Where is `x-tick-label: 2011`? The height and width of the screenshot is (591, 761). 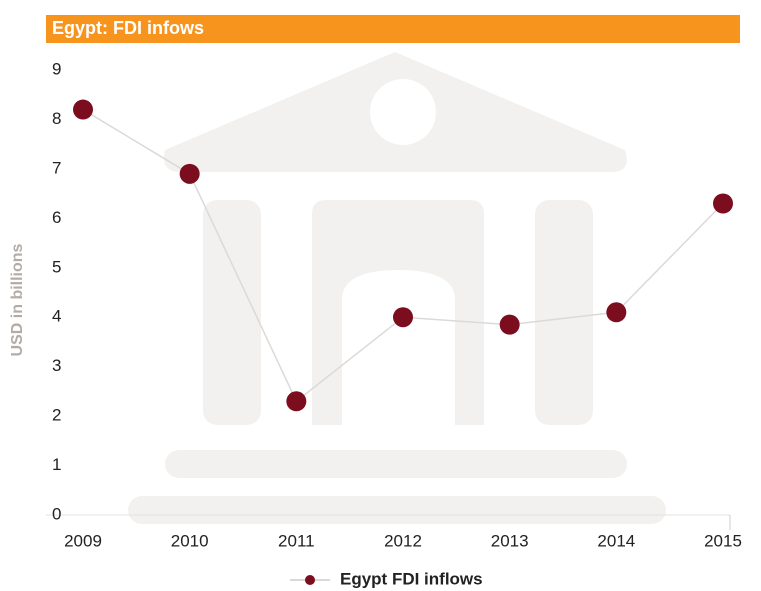
x-tick-label: 2011 is located at coordinates (296, 540).